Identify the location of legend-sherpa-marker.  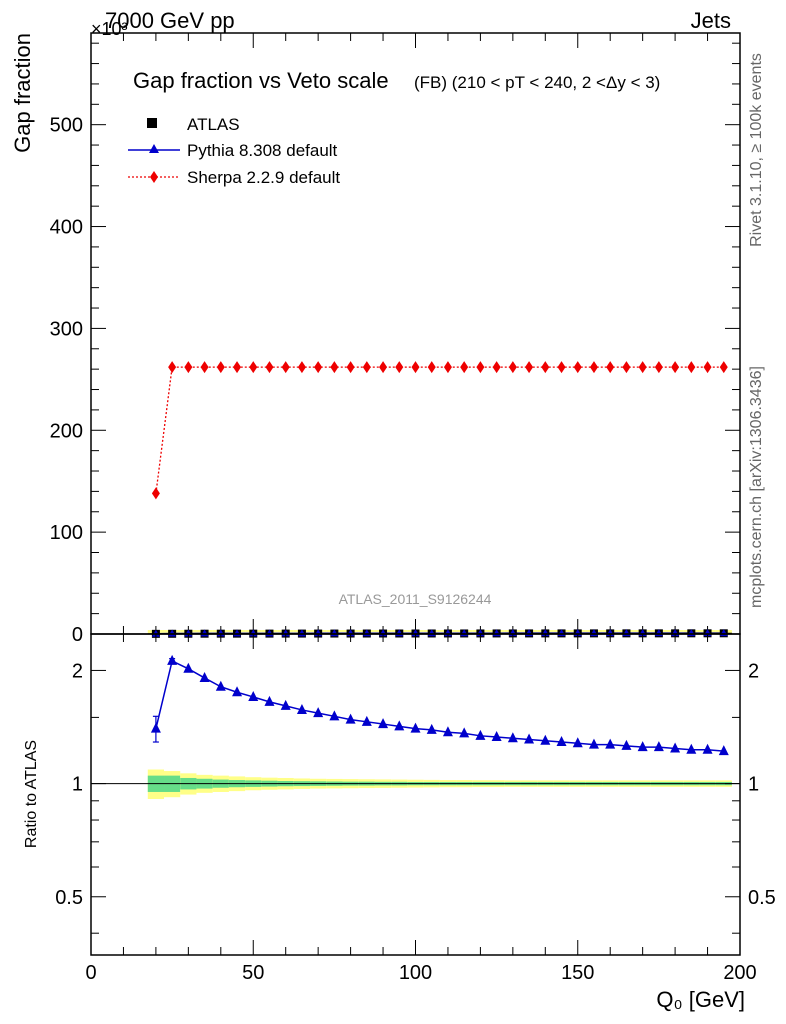
(154, 177).